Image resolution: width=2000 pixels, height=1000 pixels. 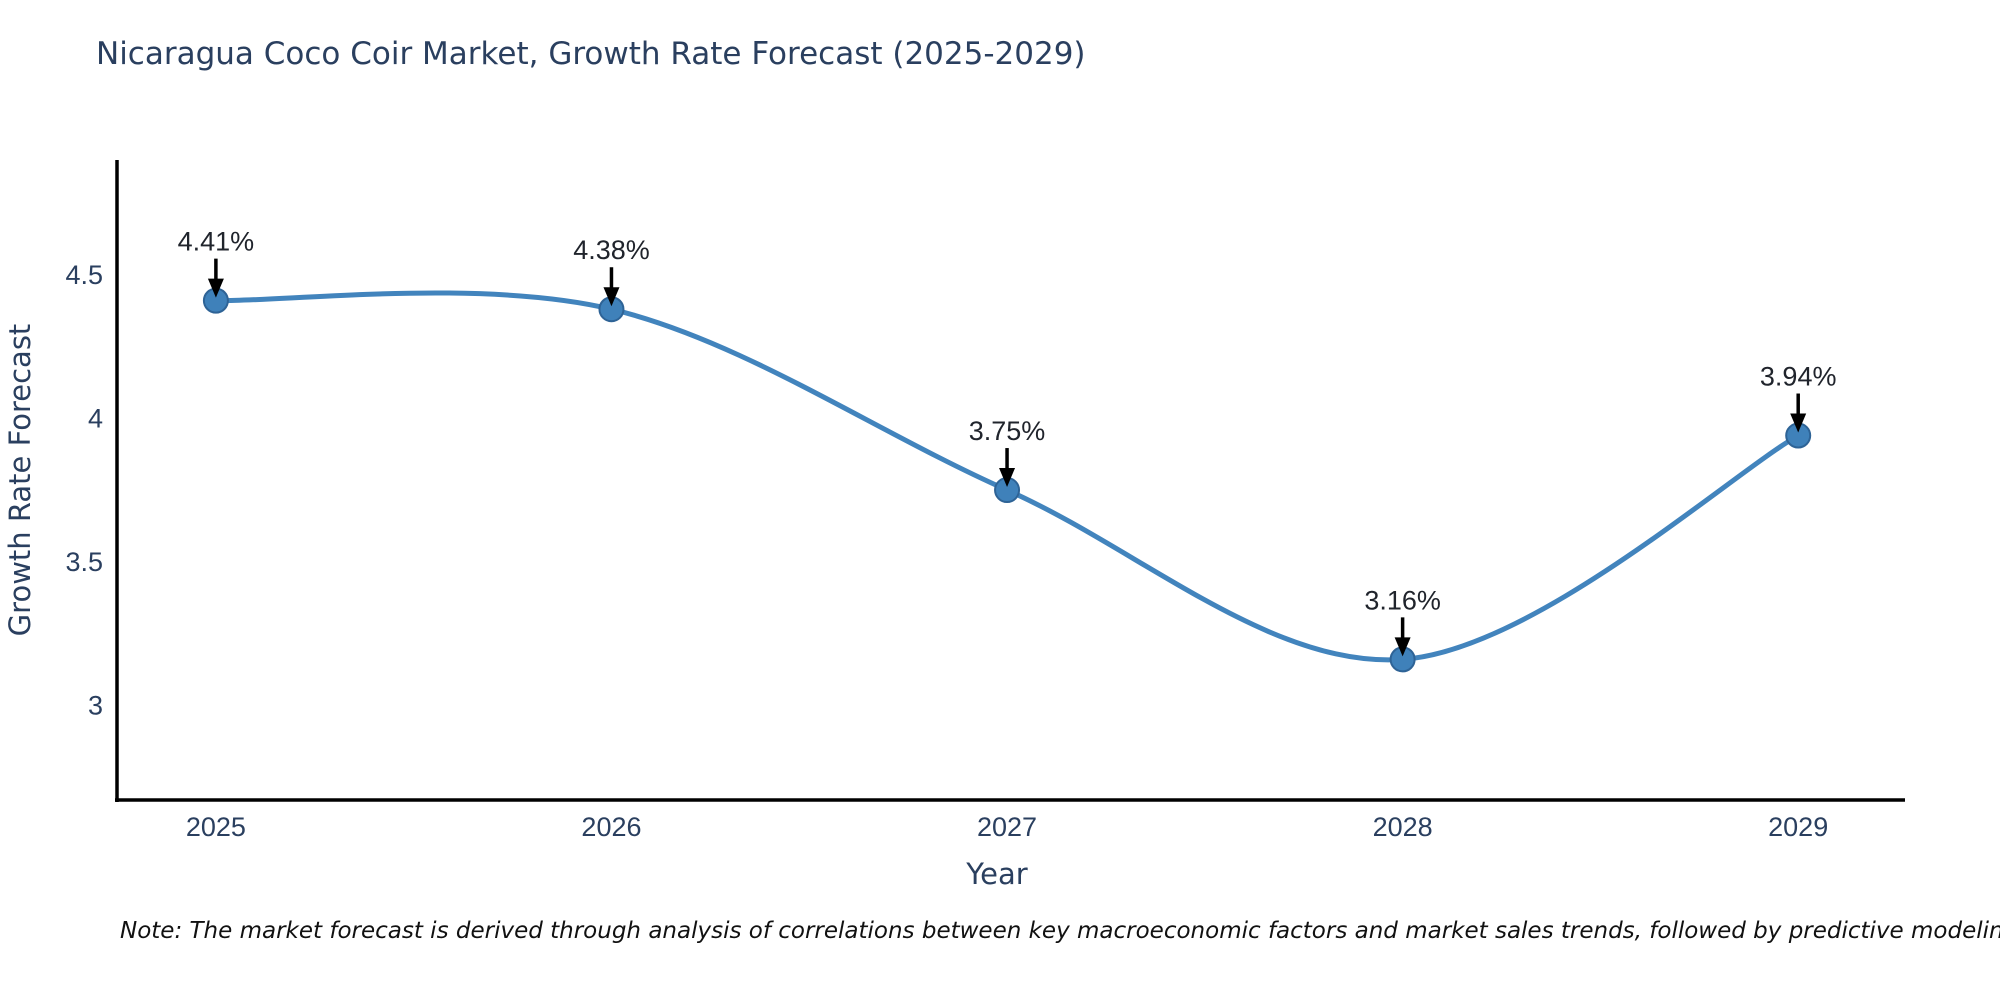 What do you see at coordinates (95, 705) in the screenshot?
I see `y-tick-label: 3` at bounding box center [95, 705].